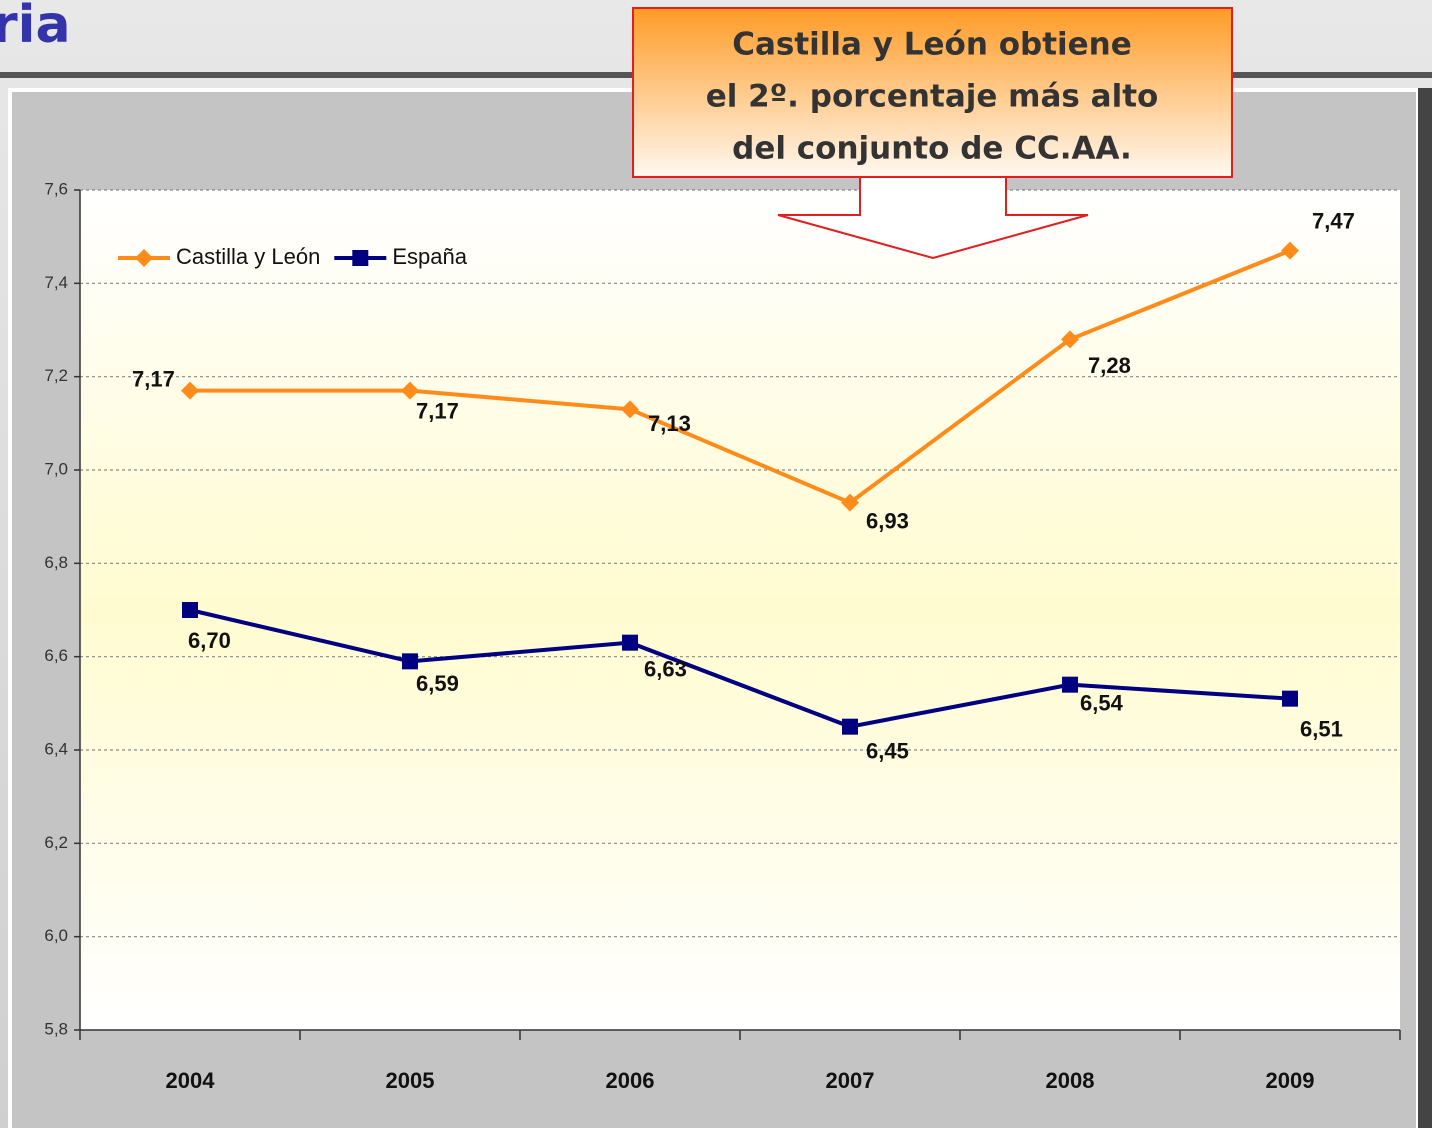 The image size is (1432, 1133). What do you see at coordinates (932, 45) in the screenshot?
I see `callout-text: Castilla y León obtiene` at bounding box center [932, 45].